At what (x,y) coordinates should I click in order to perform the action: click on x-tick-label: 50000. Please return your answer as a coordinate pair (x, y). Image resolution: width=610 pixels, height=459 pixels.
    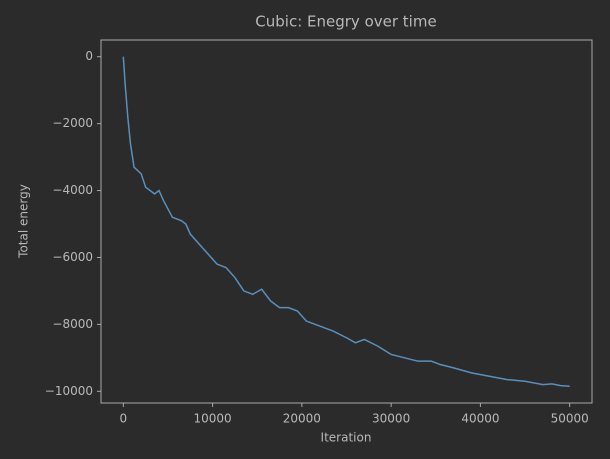
    Looking at the image, I should click on (570, 419).